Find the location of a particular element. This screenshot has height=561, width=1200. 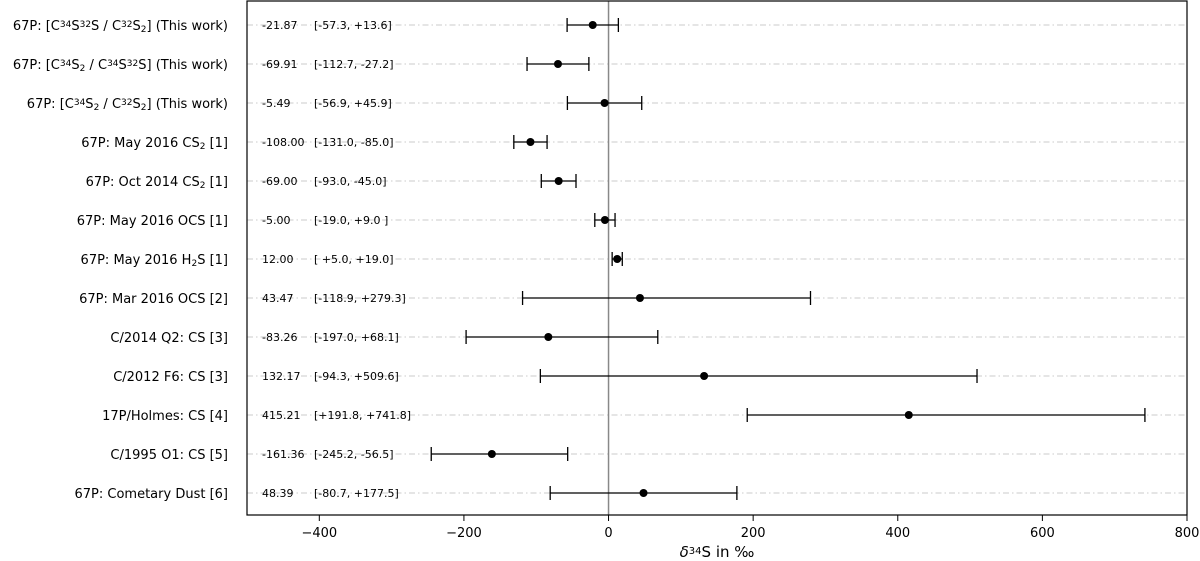

range-label: [-118.9, +279.3] is located at coordinates (360, 298).